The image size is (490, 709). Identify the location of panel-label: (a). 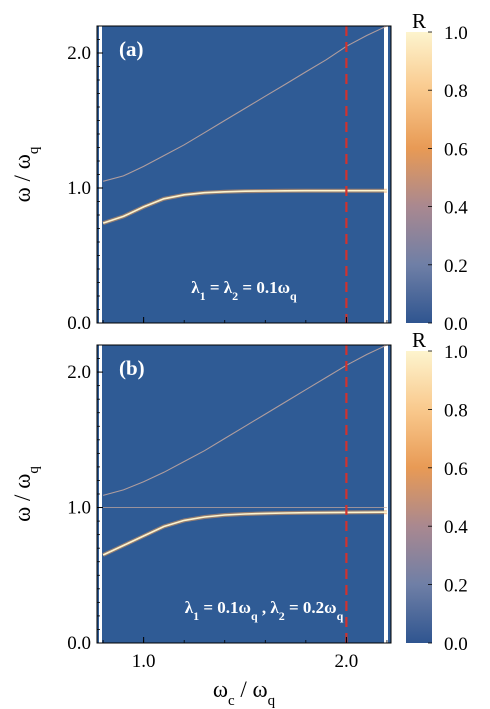
(131, 49).